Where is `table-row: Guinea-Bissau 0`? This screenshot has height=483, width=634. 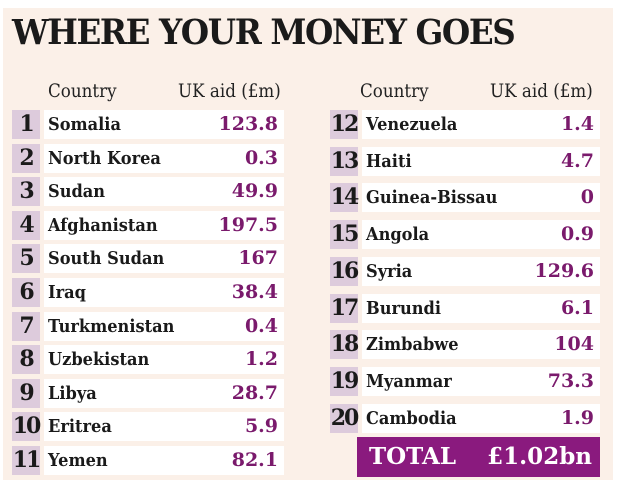 table-row: Guinea-Bissau 0 is located at coordinates (481, 198).